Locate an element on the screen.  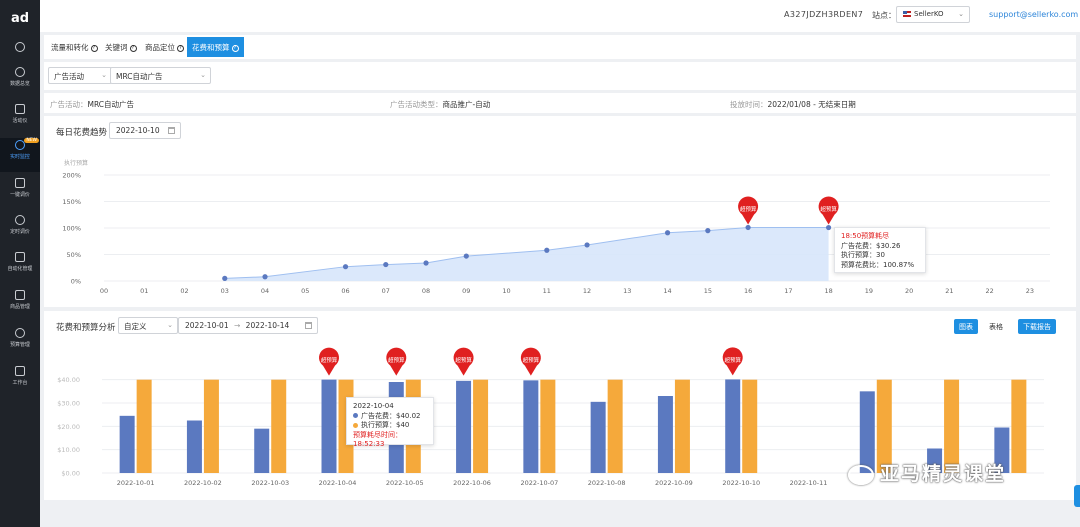
side-float-tab is located at coordinates (1077, 496).